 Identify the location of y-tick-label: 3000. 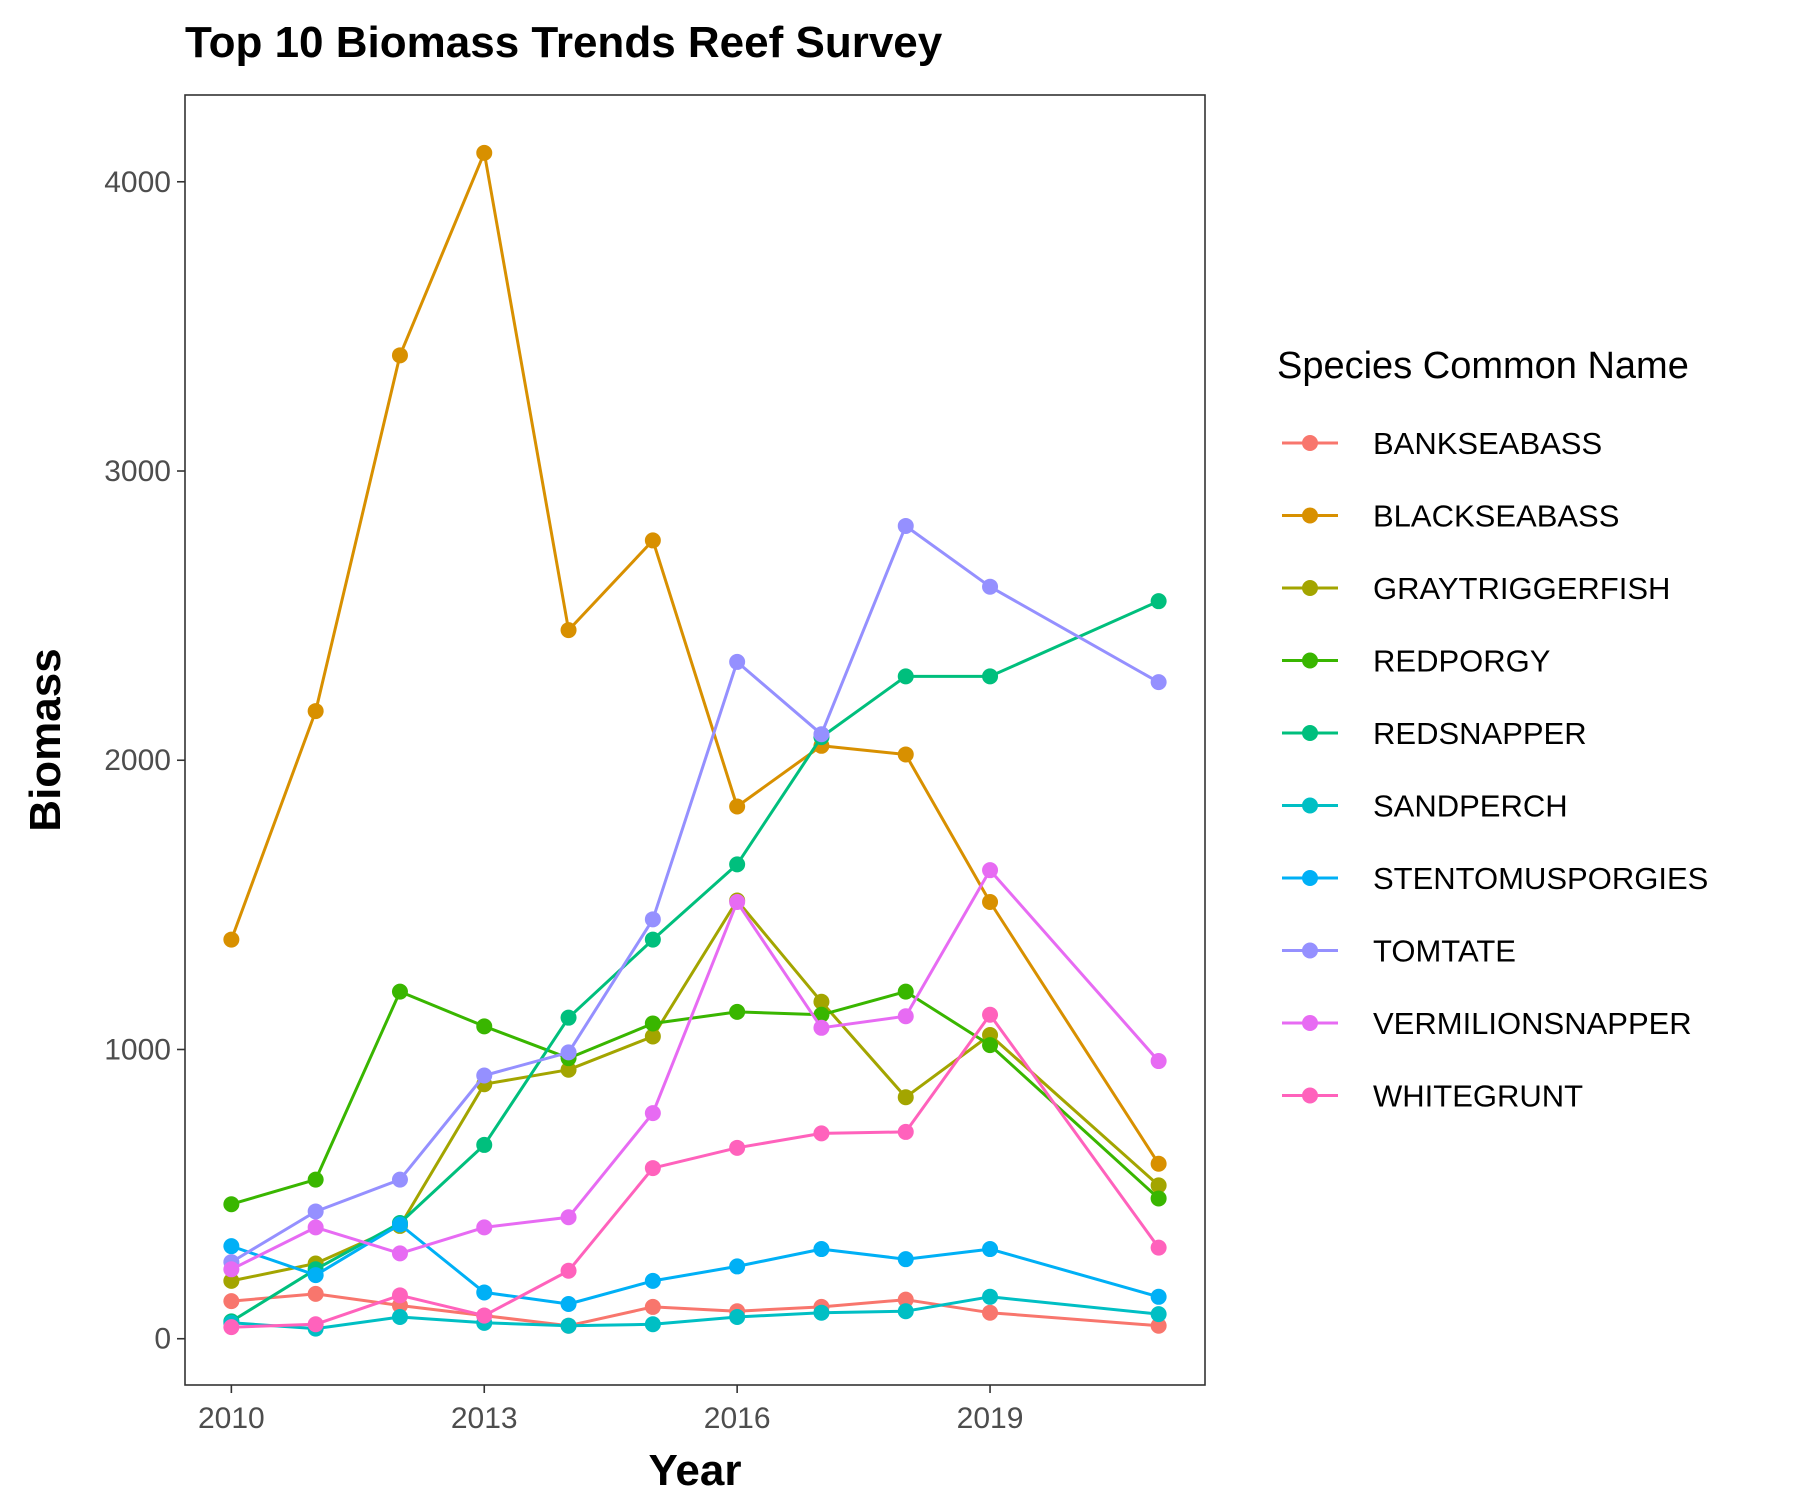
(137, 471).